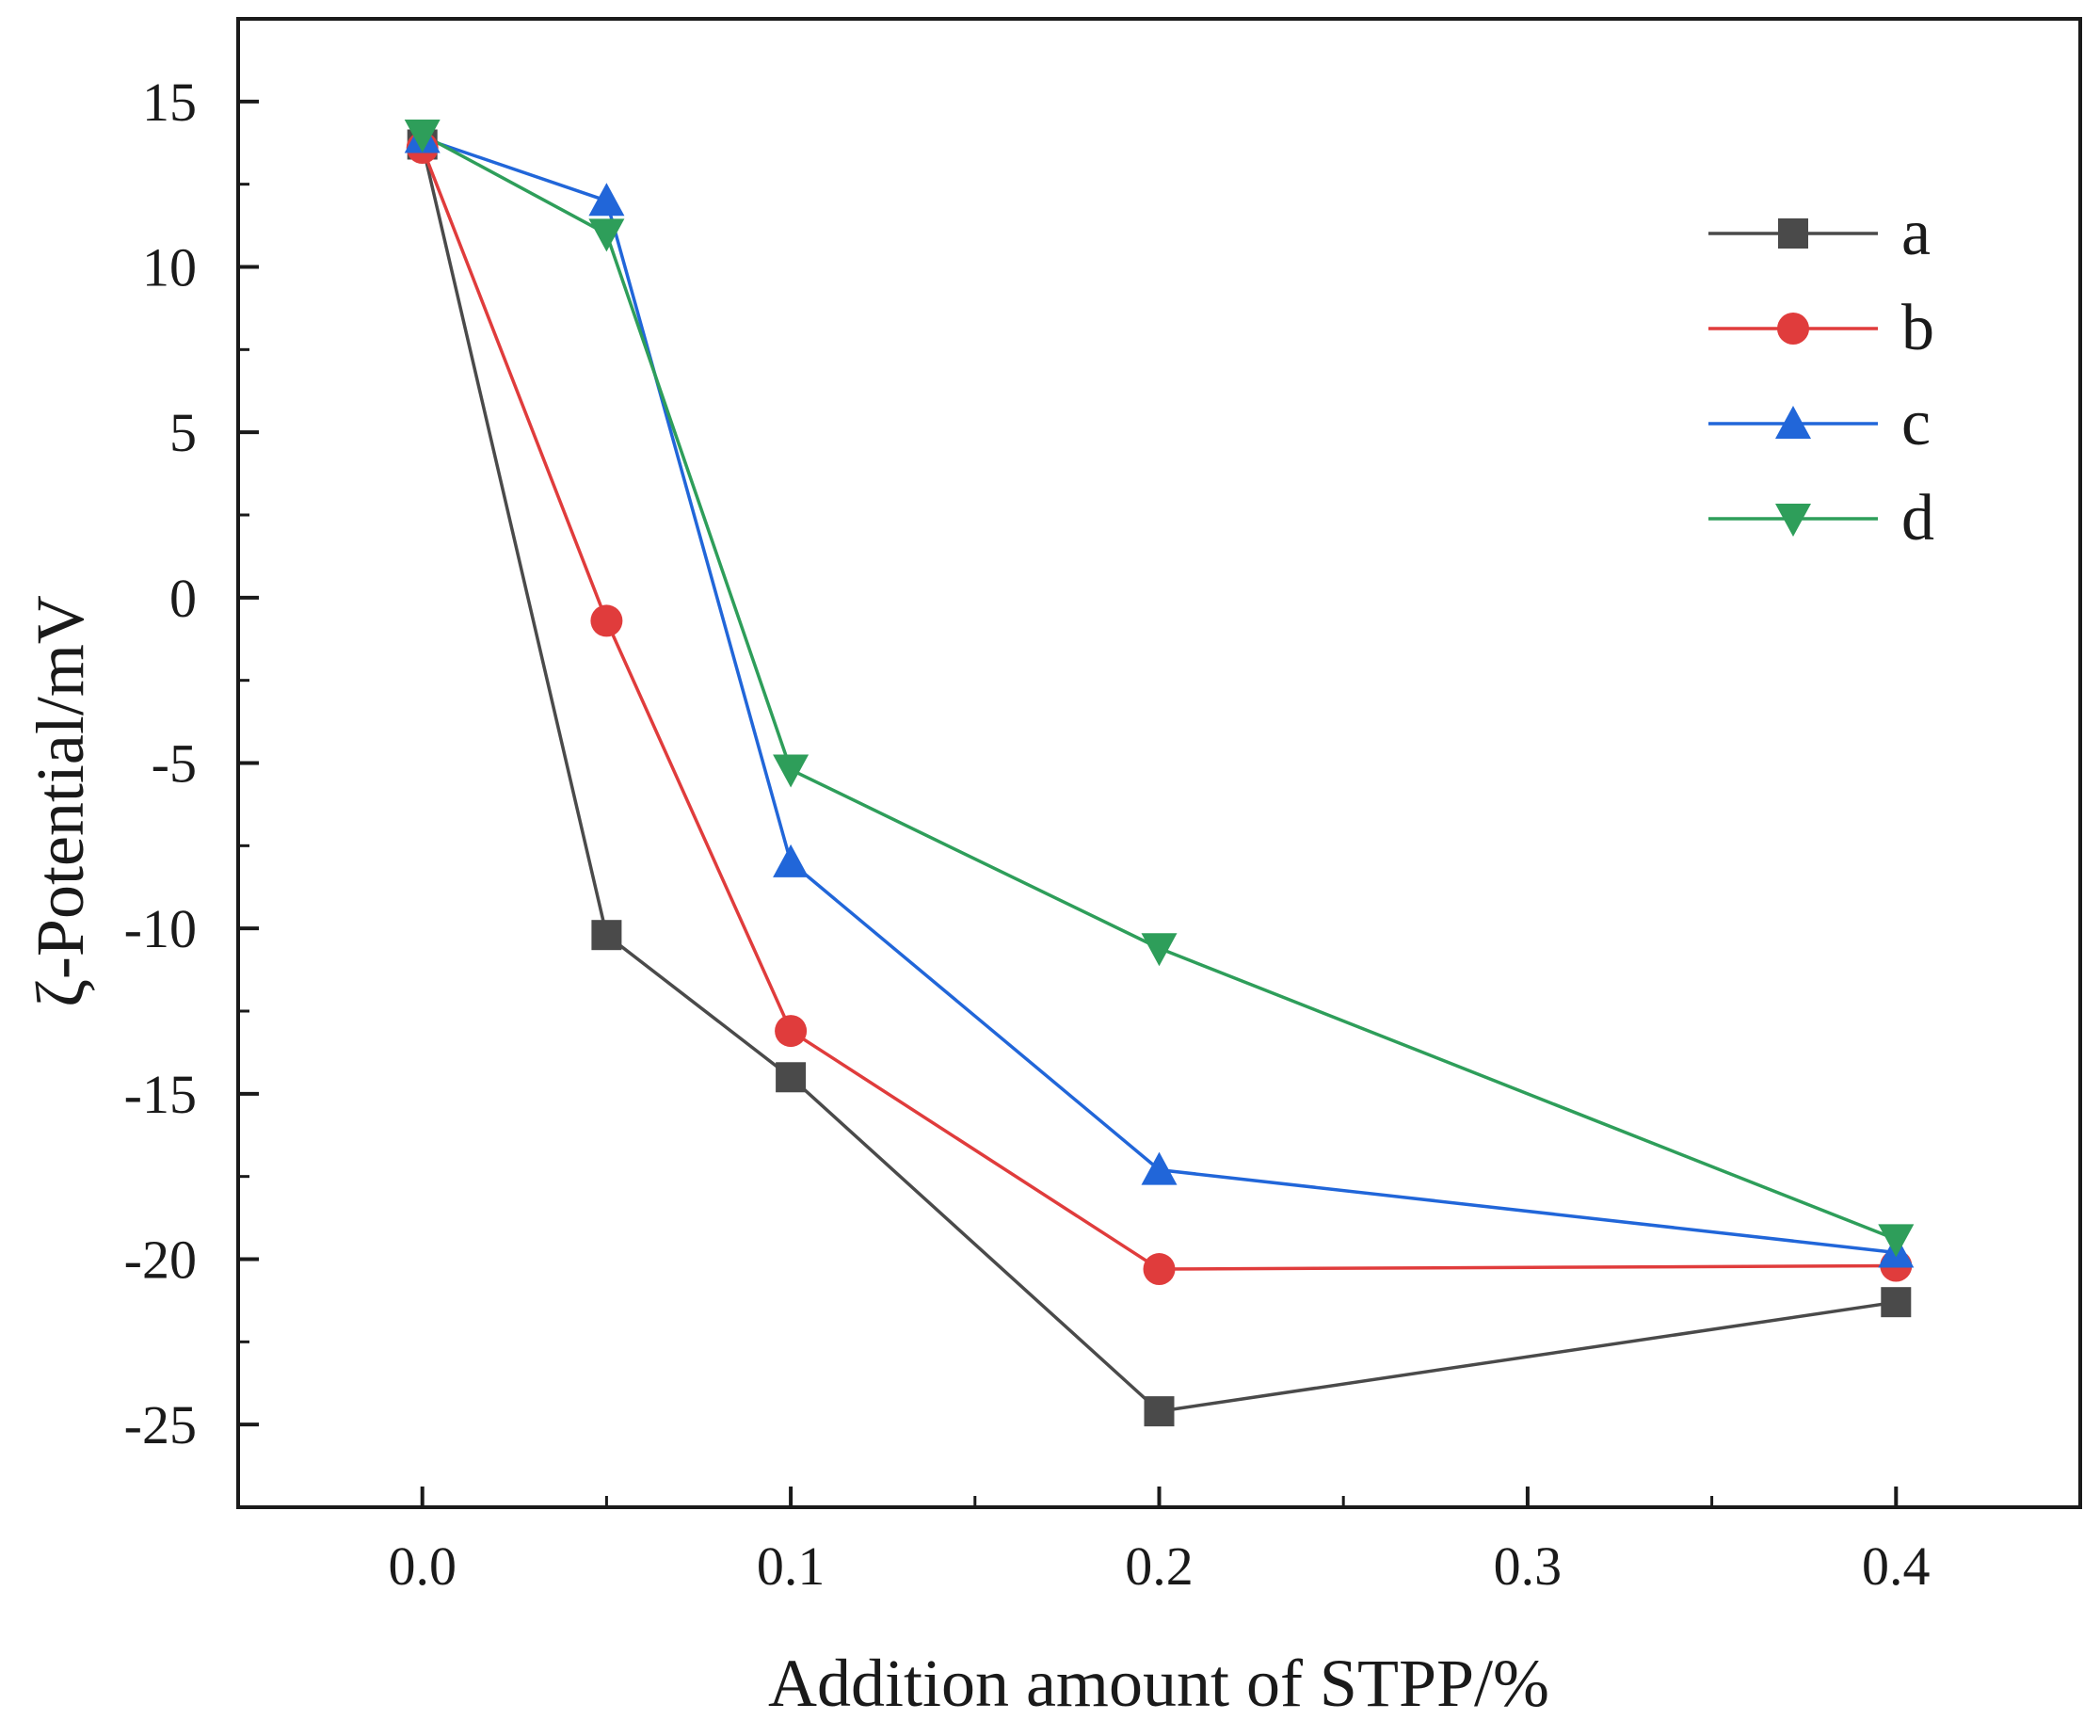 The height and width of the screenshot is (1736, 2100). I want to click on legend-label-a: a, so click(1916, 233).